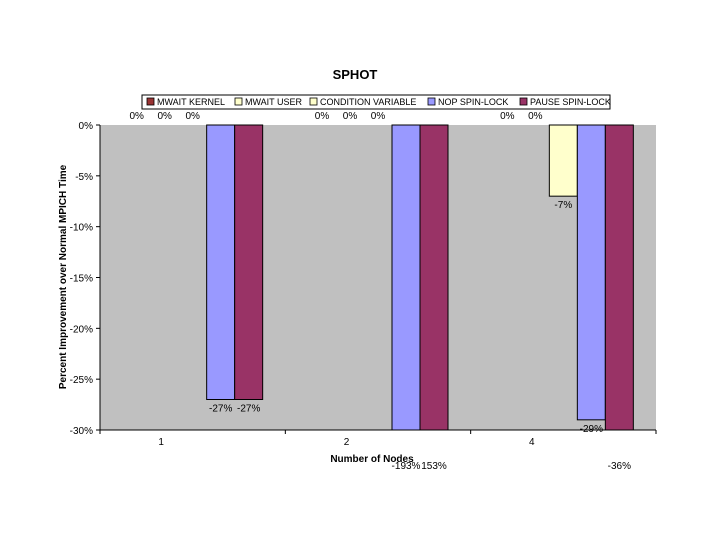  What do you see at coordinates (619, 466) in the screenshot?
I see `data-label: -36%` at bounding box center [619, 466].